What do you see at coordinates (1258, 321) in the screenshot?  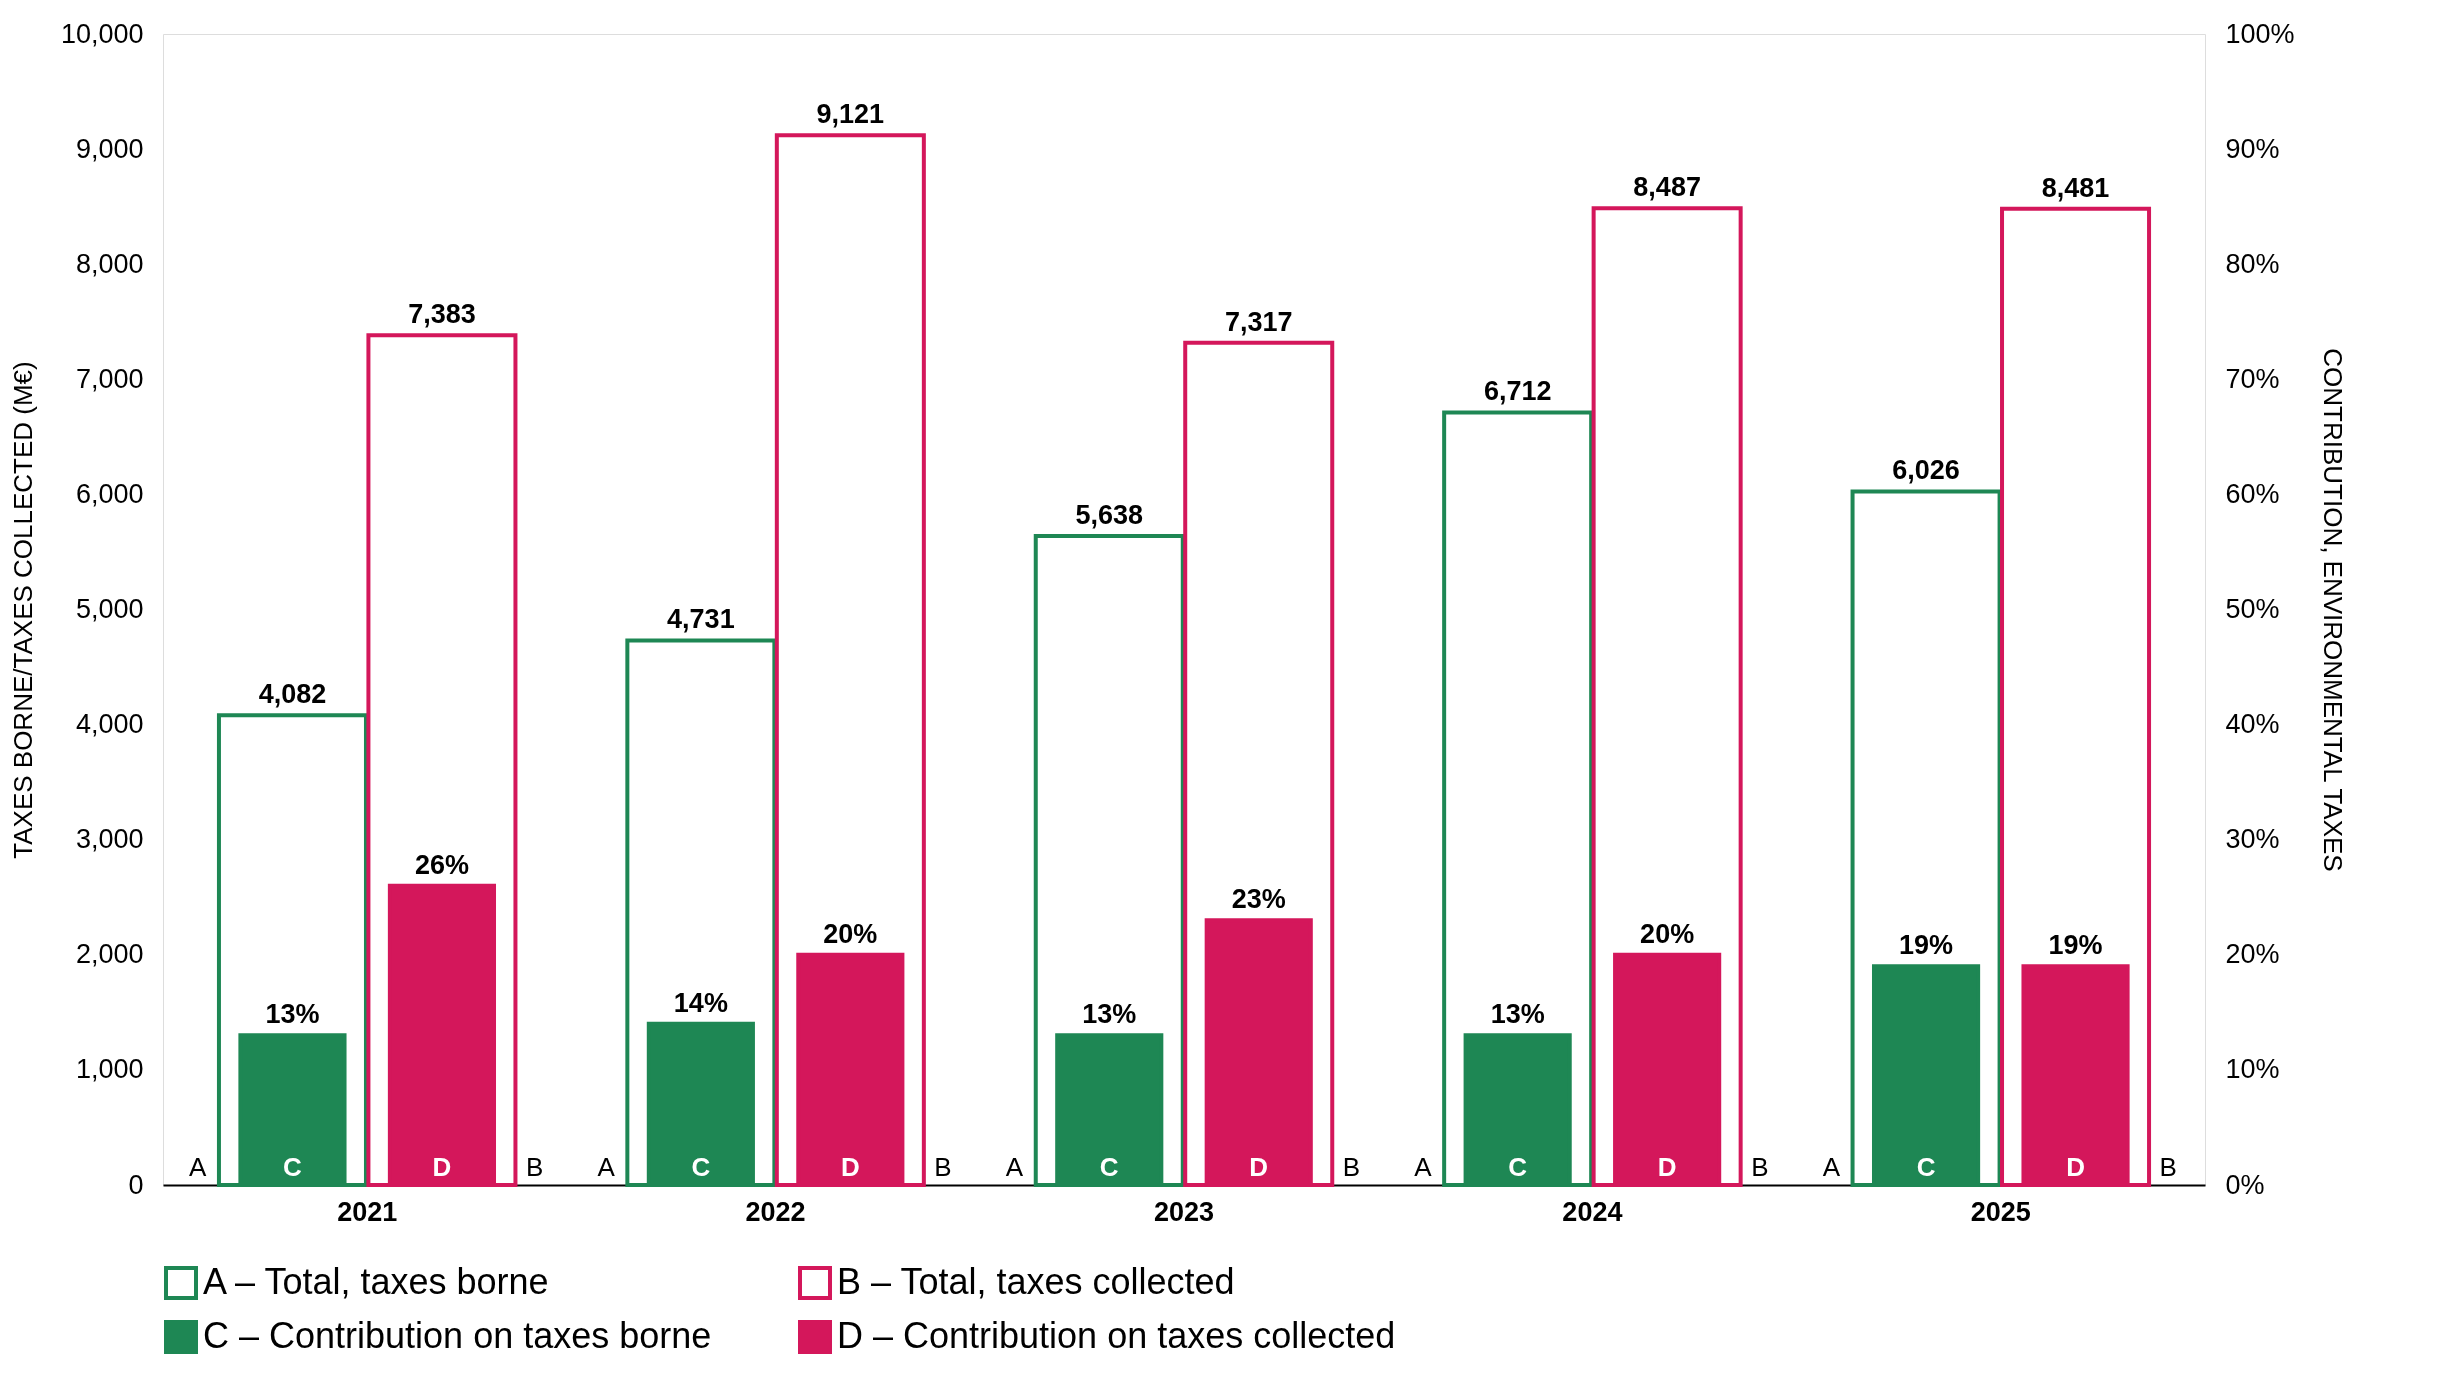 I see `data-label: 7,317` at bounding box center [1258, 321].